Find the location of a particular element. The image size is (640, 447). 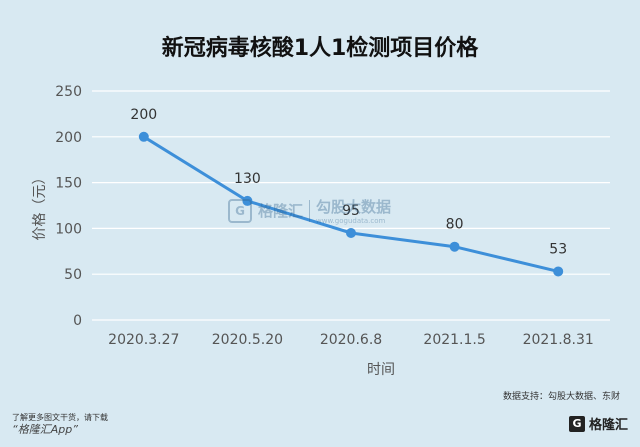

y-tick-label: 200 is located at coordinates (68, 138).